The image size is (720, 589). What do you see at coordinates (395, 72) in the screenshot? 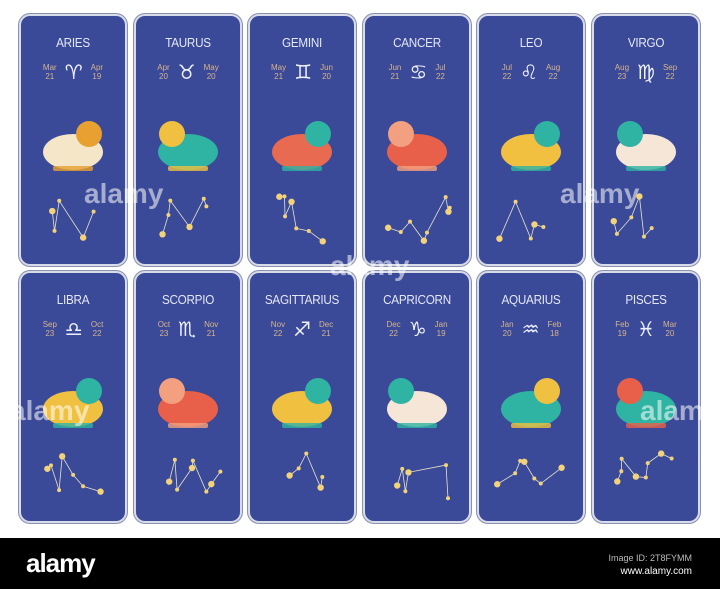
I see `start-date: Jun 21` at bounding box center [395, 72].